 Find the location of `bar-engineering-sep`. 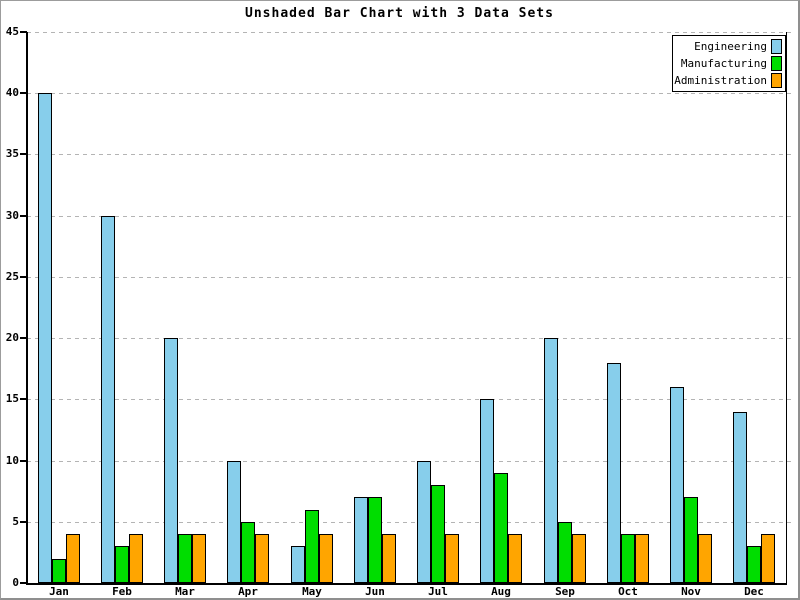

bar-engineering-sep is located at coordinates (551, 460).